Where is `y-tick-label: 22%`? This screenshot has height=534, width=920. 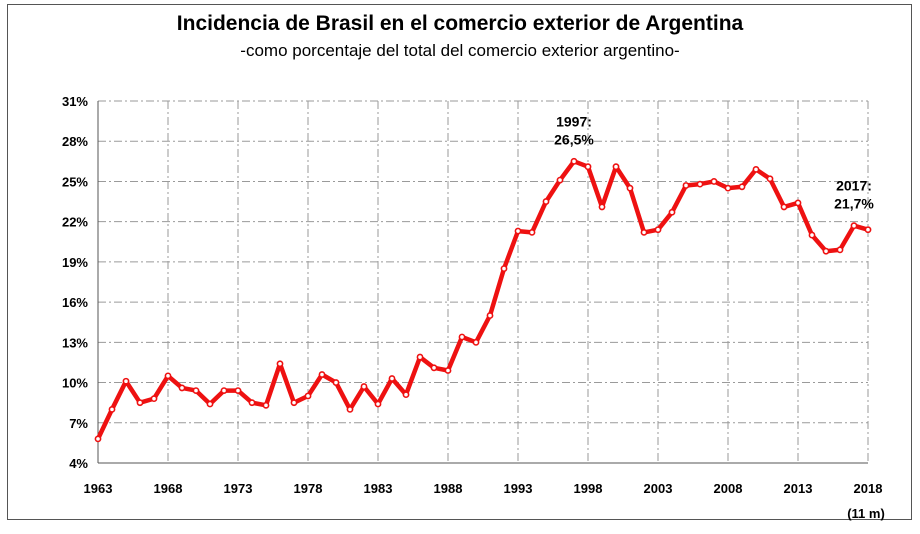 y-tick-label: 22% is located at coordinates (75, 222).